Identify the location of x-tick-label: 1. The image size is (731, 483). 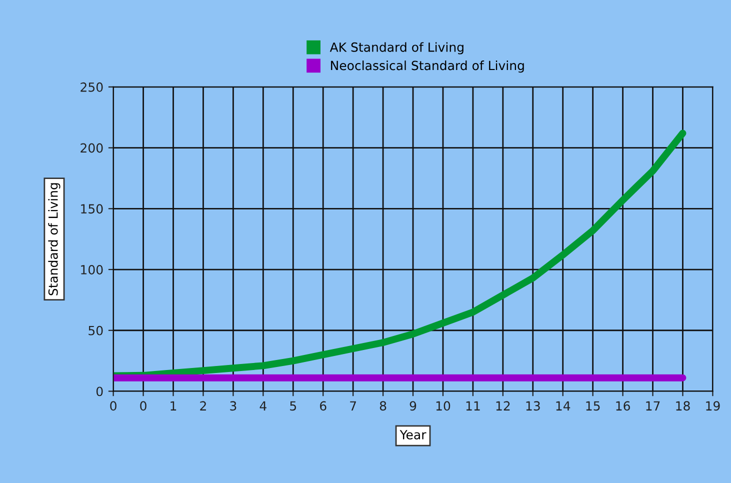
(173, 405).